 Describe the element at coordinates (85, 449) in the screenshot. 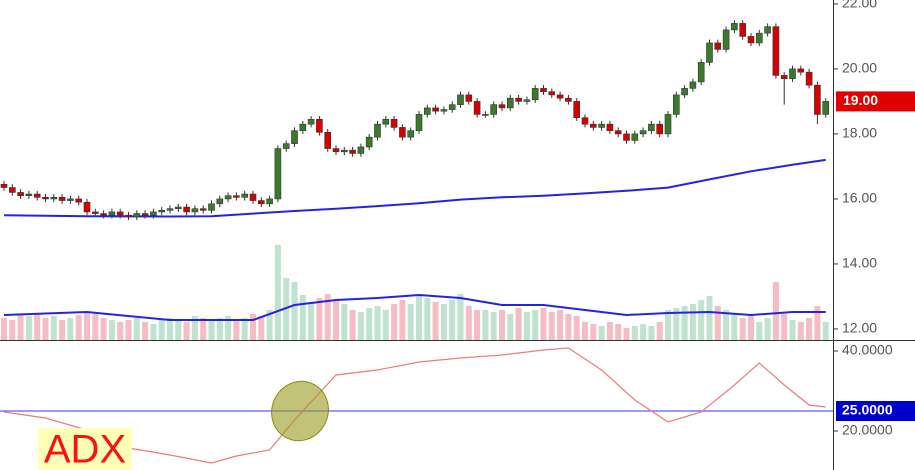

I see `annotation-box` at that location.